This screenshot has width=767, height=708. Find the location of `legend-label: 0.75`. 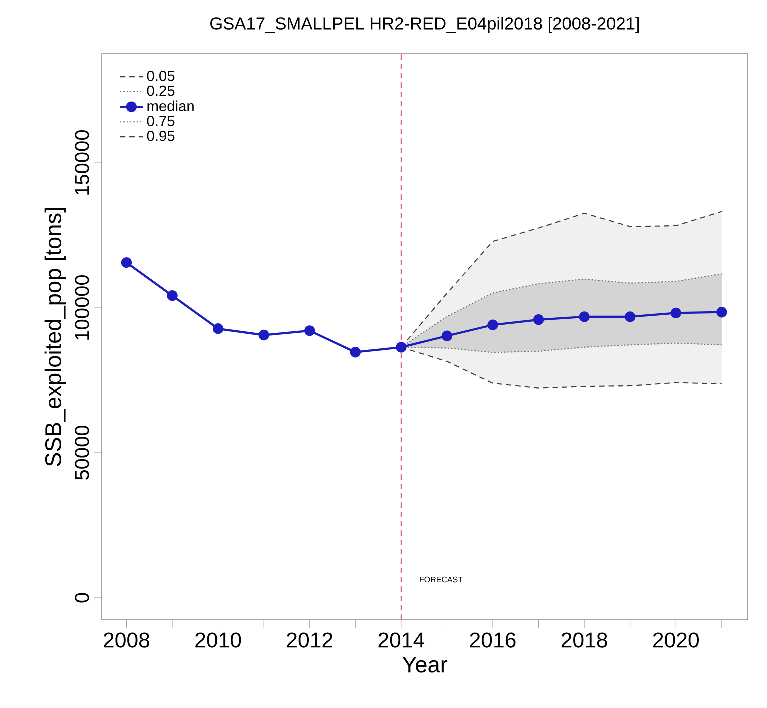

legend-label: 0.75 is located at coordinates (161, 121).